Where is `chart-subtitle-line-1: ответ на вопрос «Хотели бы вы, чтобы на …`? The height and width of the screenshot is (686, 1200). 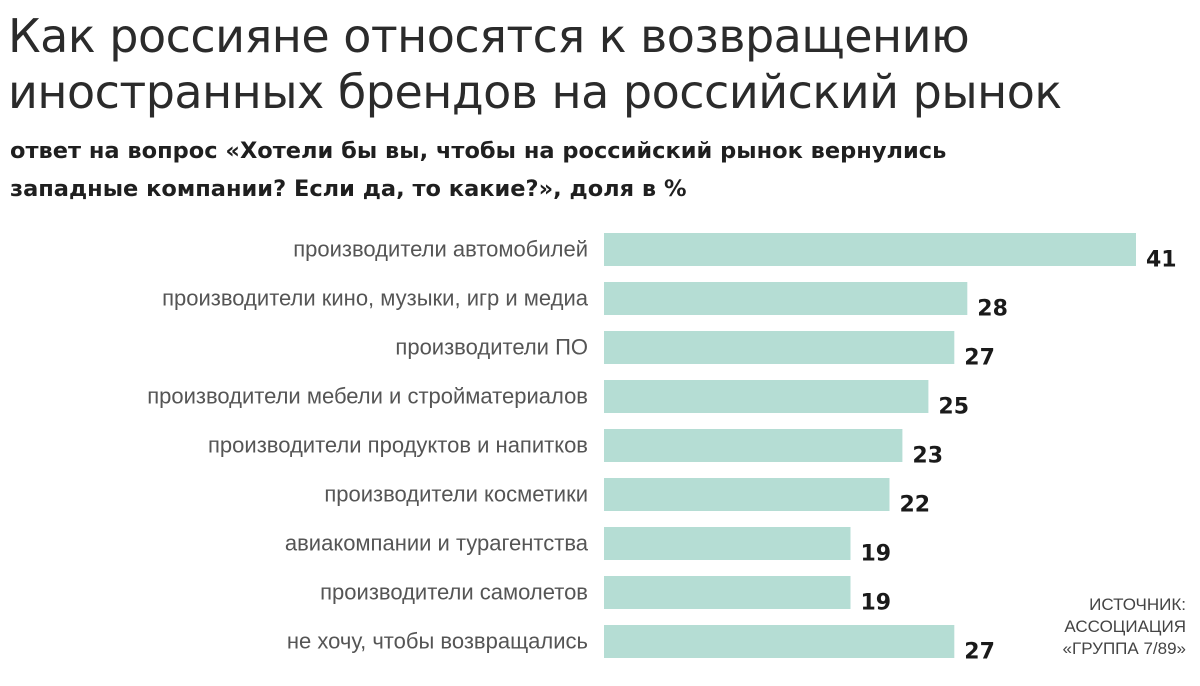
chart-subtitle-line-1: ответ на вопрос «Хотели бы вы, чтобы на … is located at coordinates (478, 151).